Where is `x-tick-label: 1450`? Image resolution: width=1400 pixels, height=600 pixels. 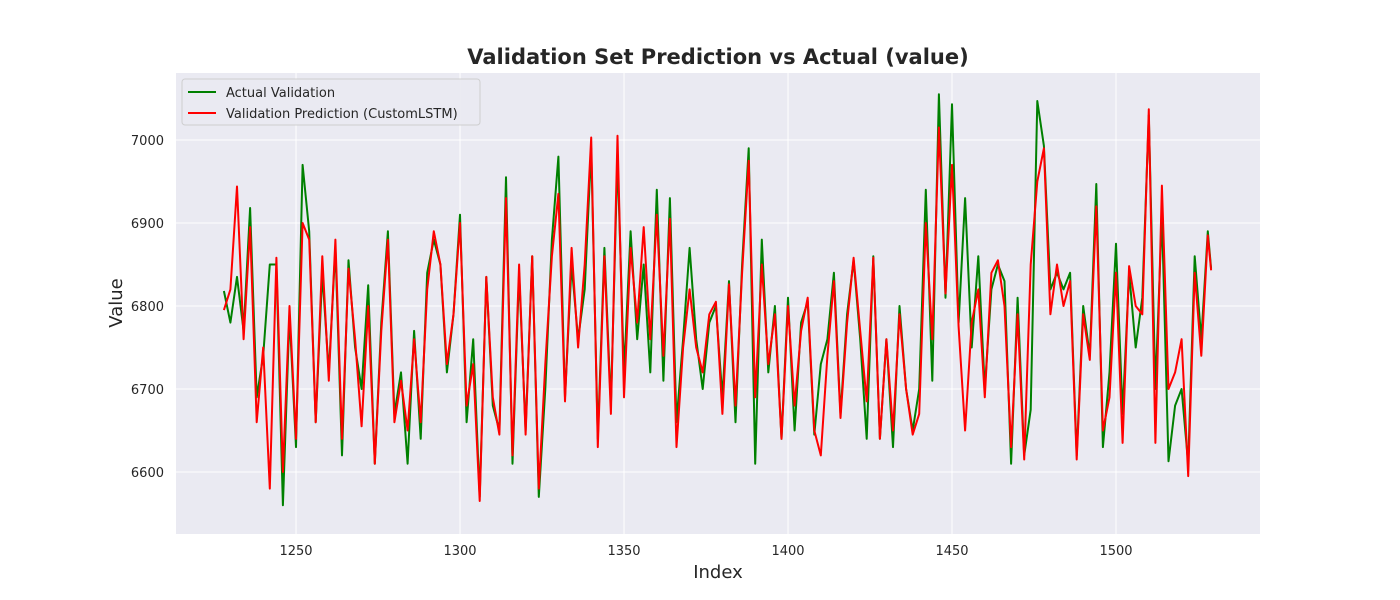
x-tick-label: 1450 is located at coordinates (951, 551).